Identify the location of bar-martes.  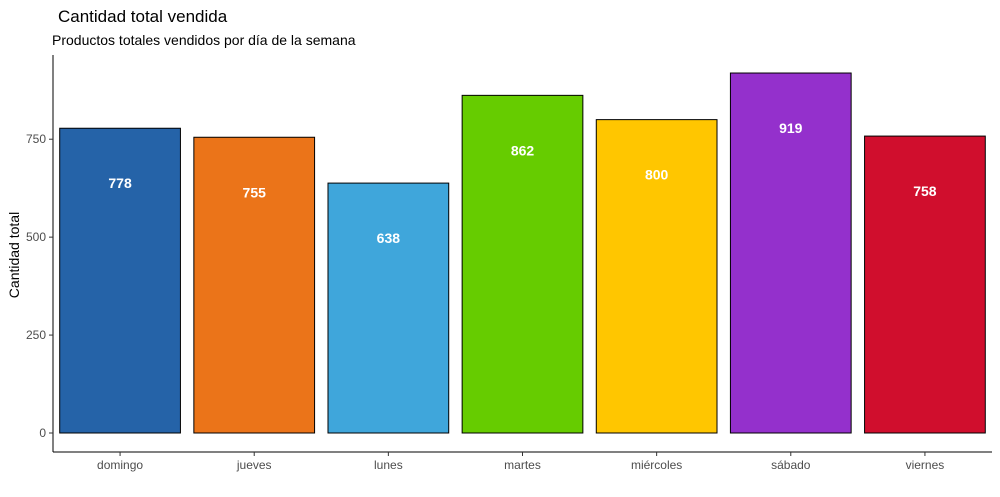
(522, 264).